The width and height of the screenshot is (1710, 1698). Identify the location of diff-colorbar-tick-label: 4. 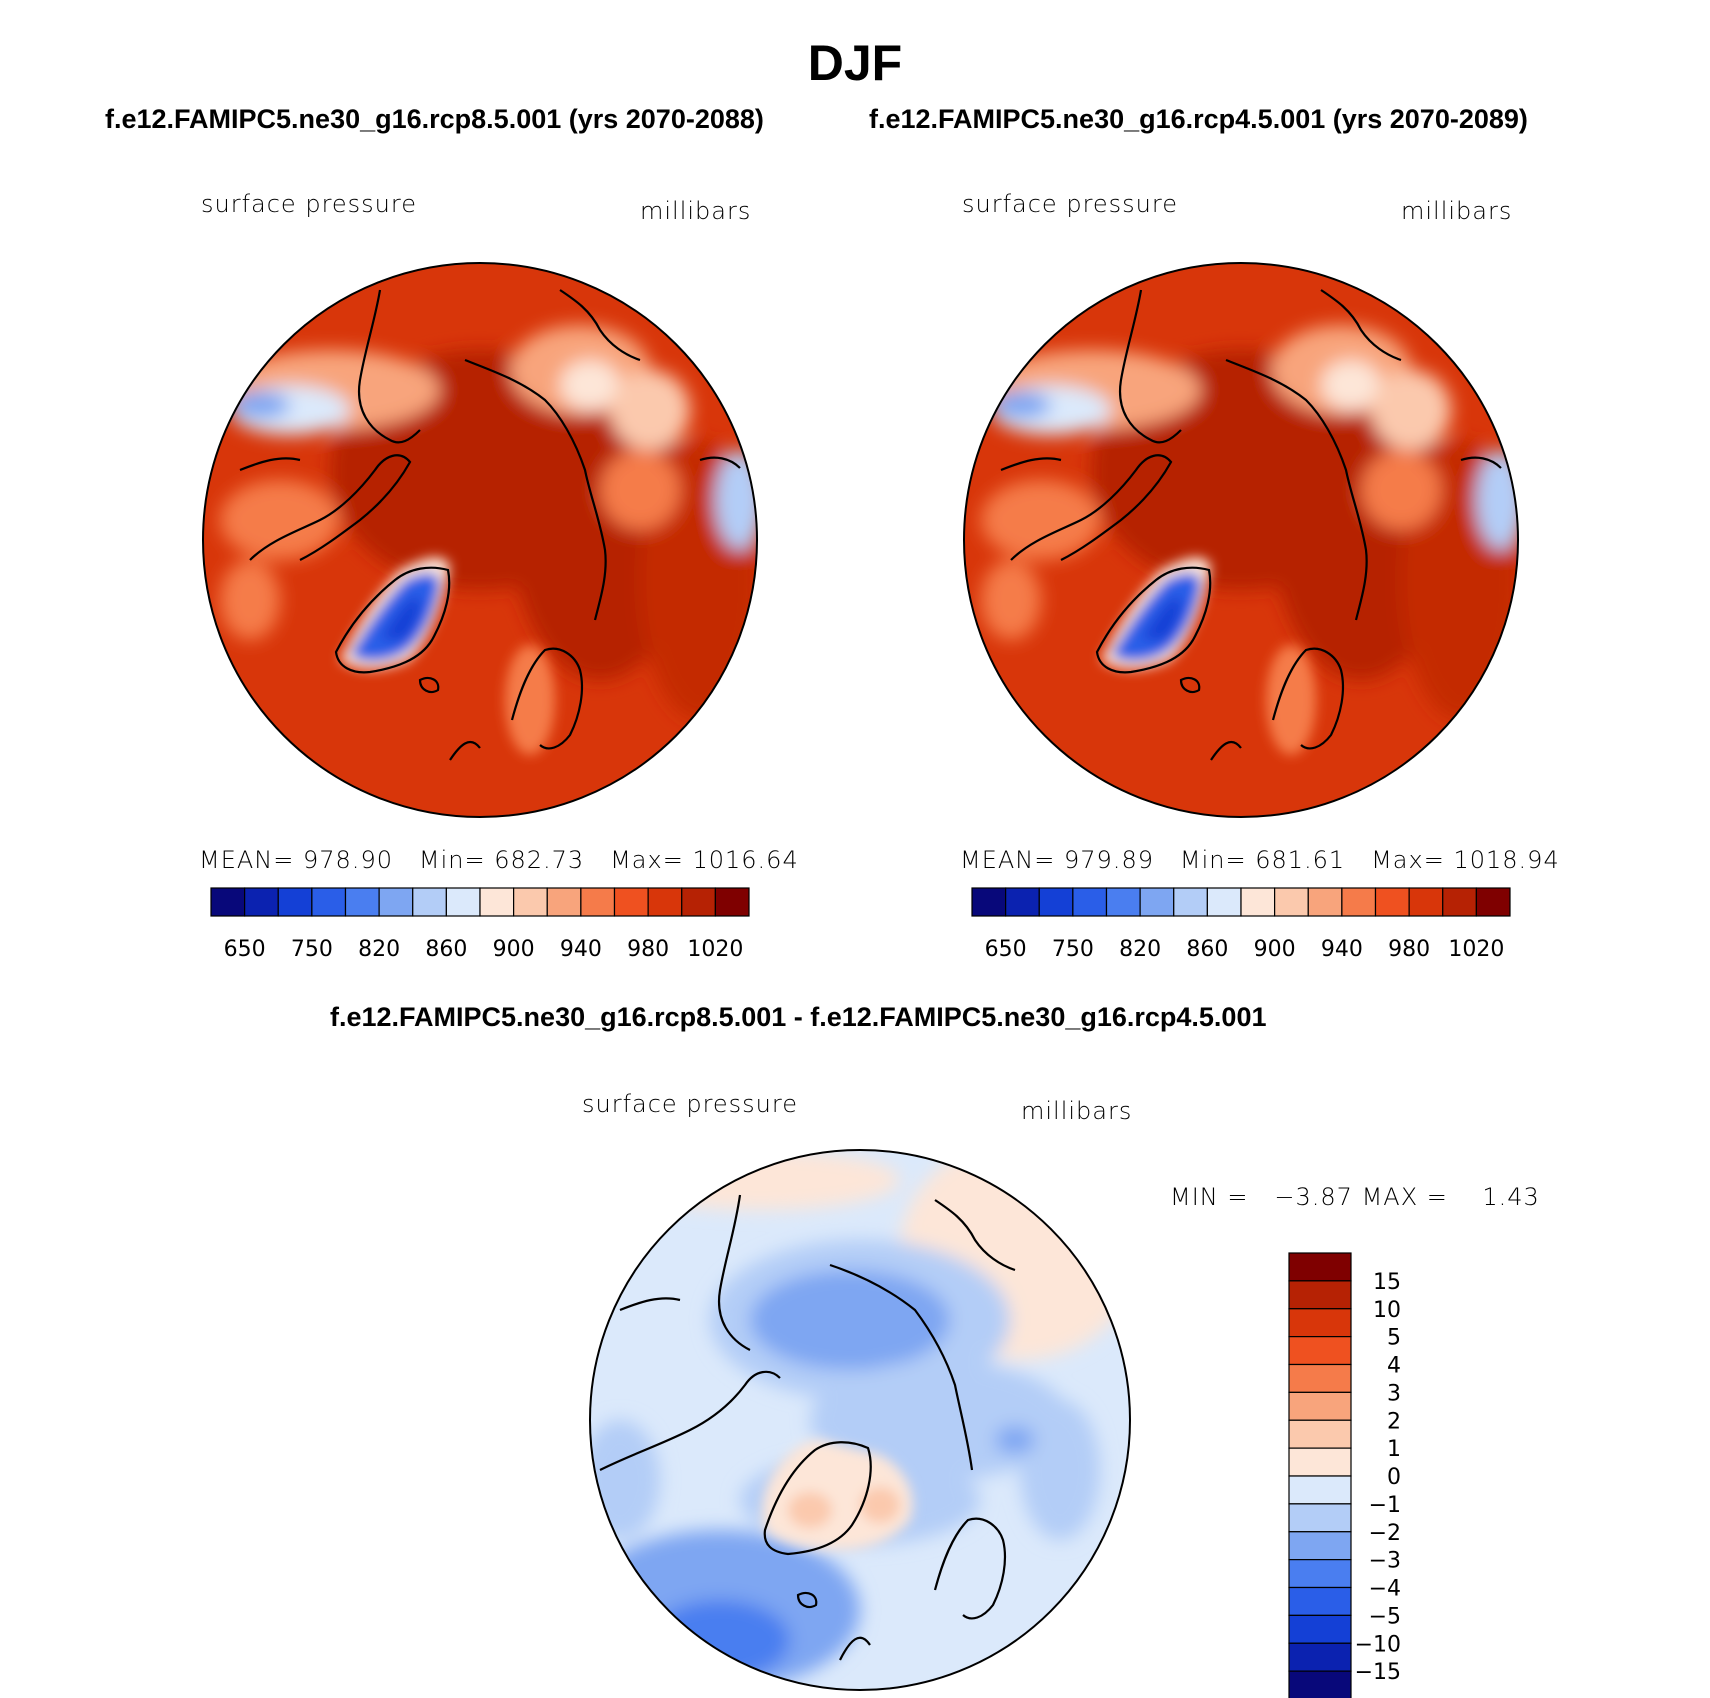
(1394, 1366).